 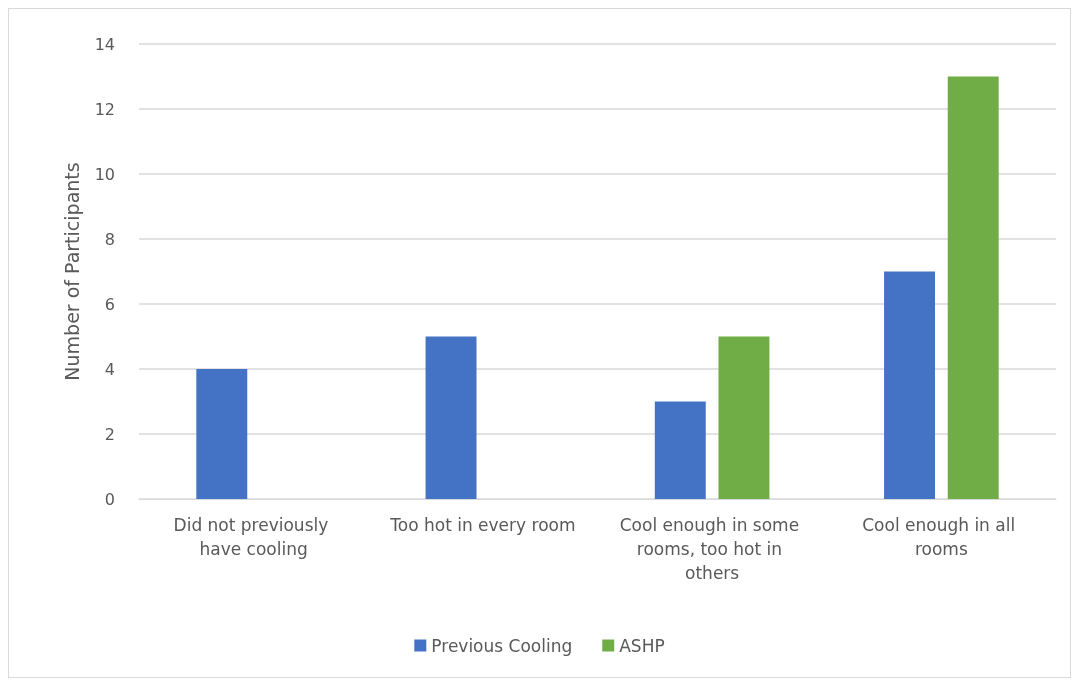 What do you see at coordinates (502, 645) in the screenshot?
I see `legend-label: Previous Cooling` at bounding box center [502, 645].